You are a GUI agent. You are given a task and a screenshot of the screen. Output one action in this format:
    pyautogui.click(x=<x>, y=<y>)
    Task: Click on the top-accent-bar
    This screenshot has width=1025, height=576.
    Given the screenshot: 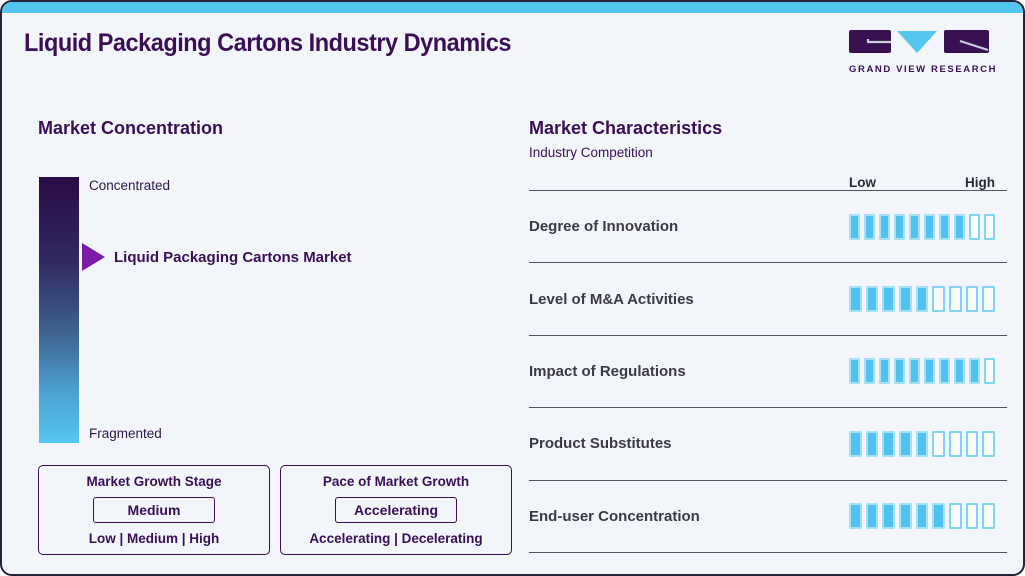 What is the action you would take?
    pyautogui.click(x=512, y=7)
    